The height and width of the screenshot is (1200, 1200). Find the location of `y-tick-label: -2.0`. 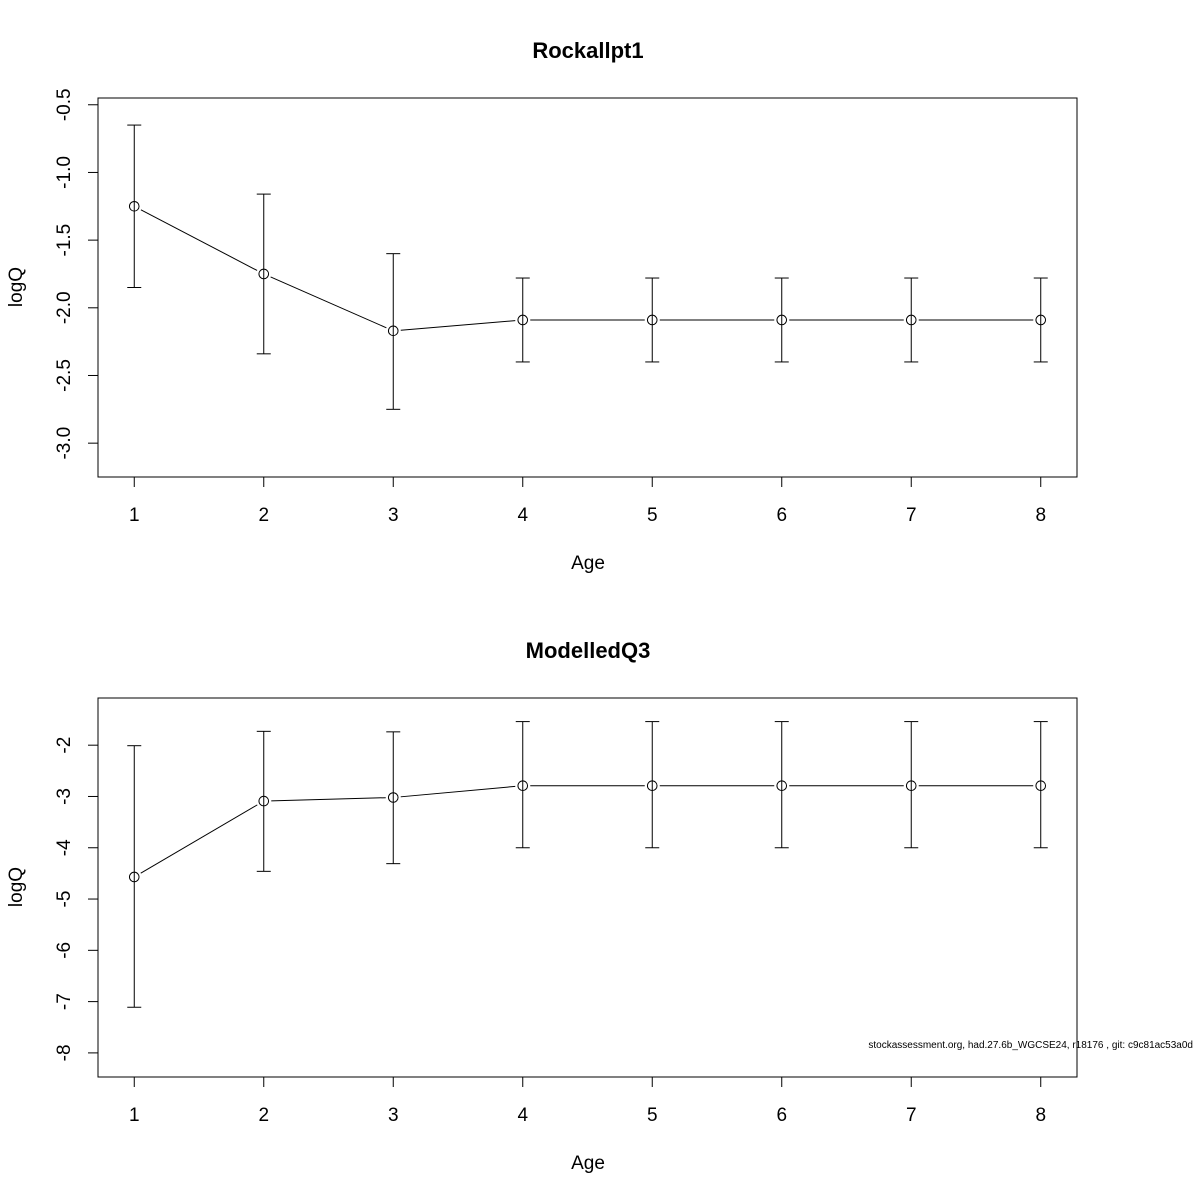

y-tick-label: -2.0 is located at coordinates (64, 307).